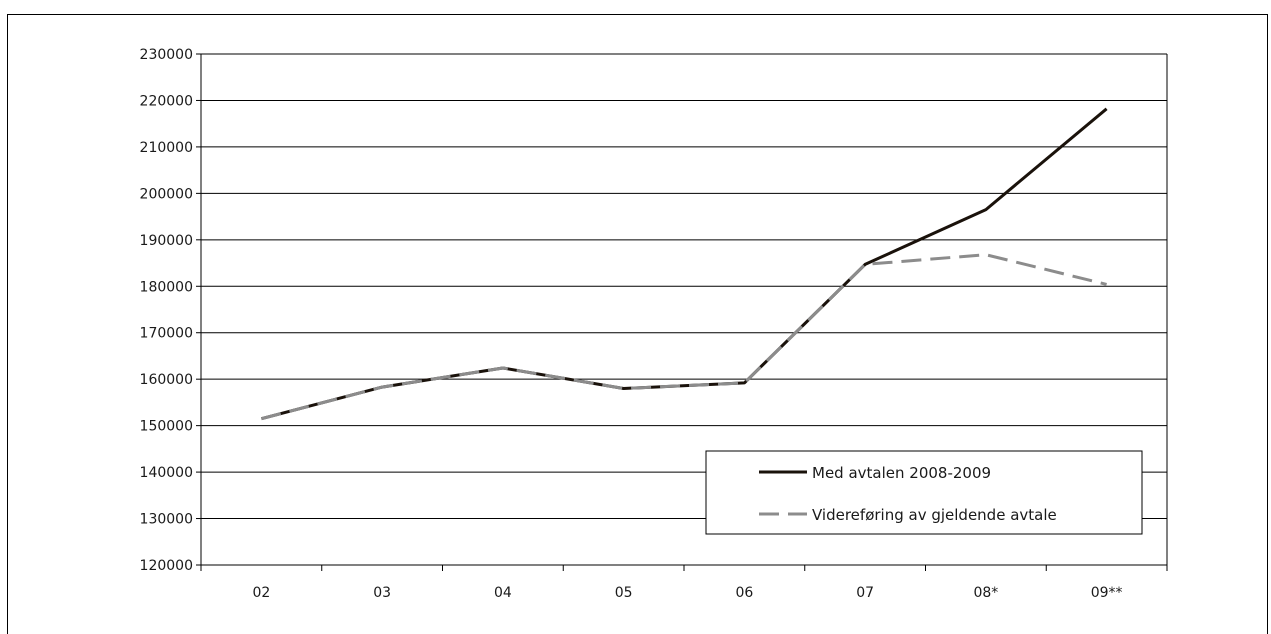 This screenshot has height=634, width=1271. I want to click on x-tick-label: 08*, so click(985, 593).